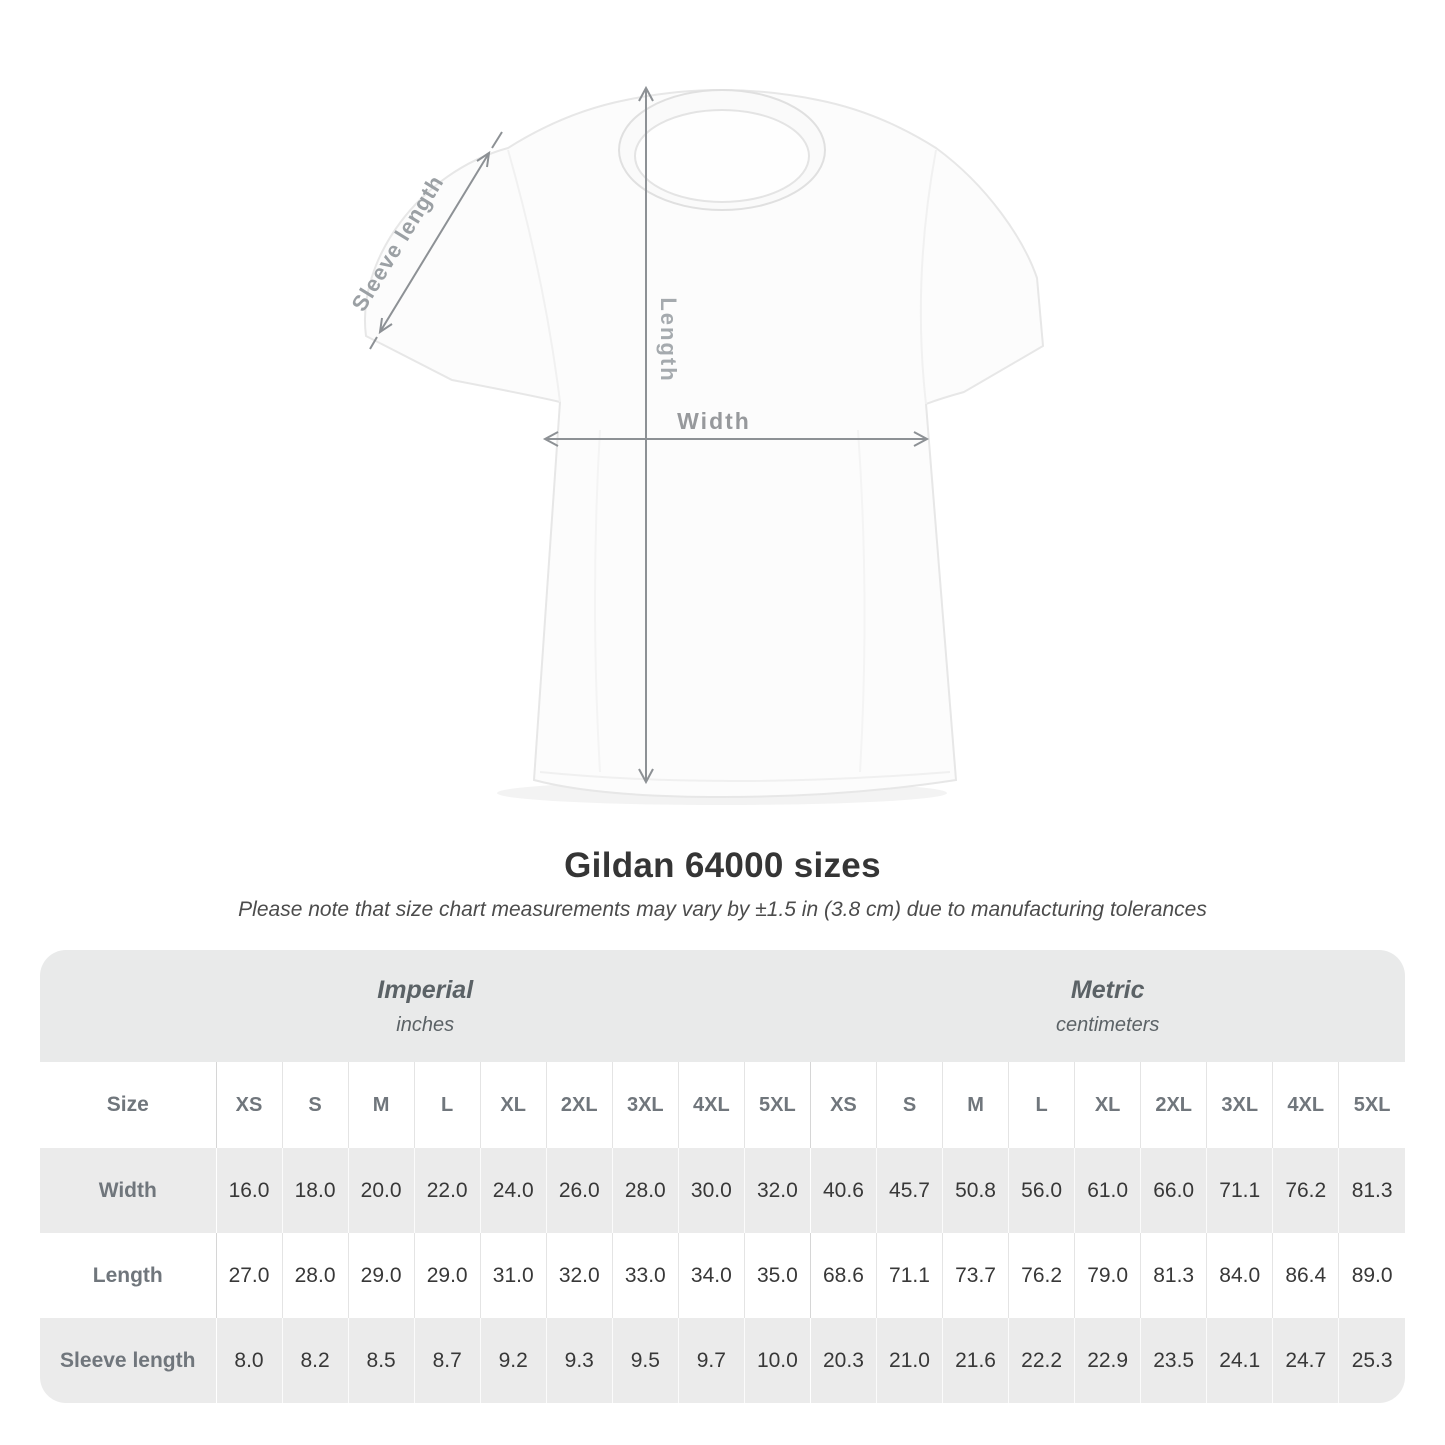 The height and width of the screenshot is (1445, 1445). What do you see at coordinates (843, 1190) in the screenshot?
I see `value-cell: 40.6` at bounding box center [843, 1190].